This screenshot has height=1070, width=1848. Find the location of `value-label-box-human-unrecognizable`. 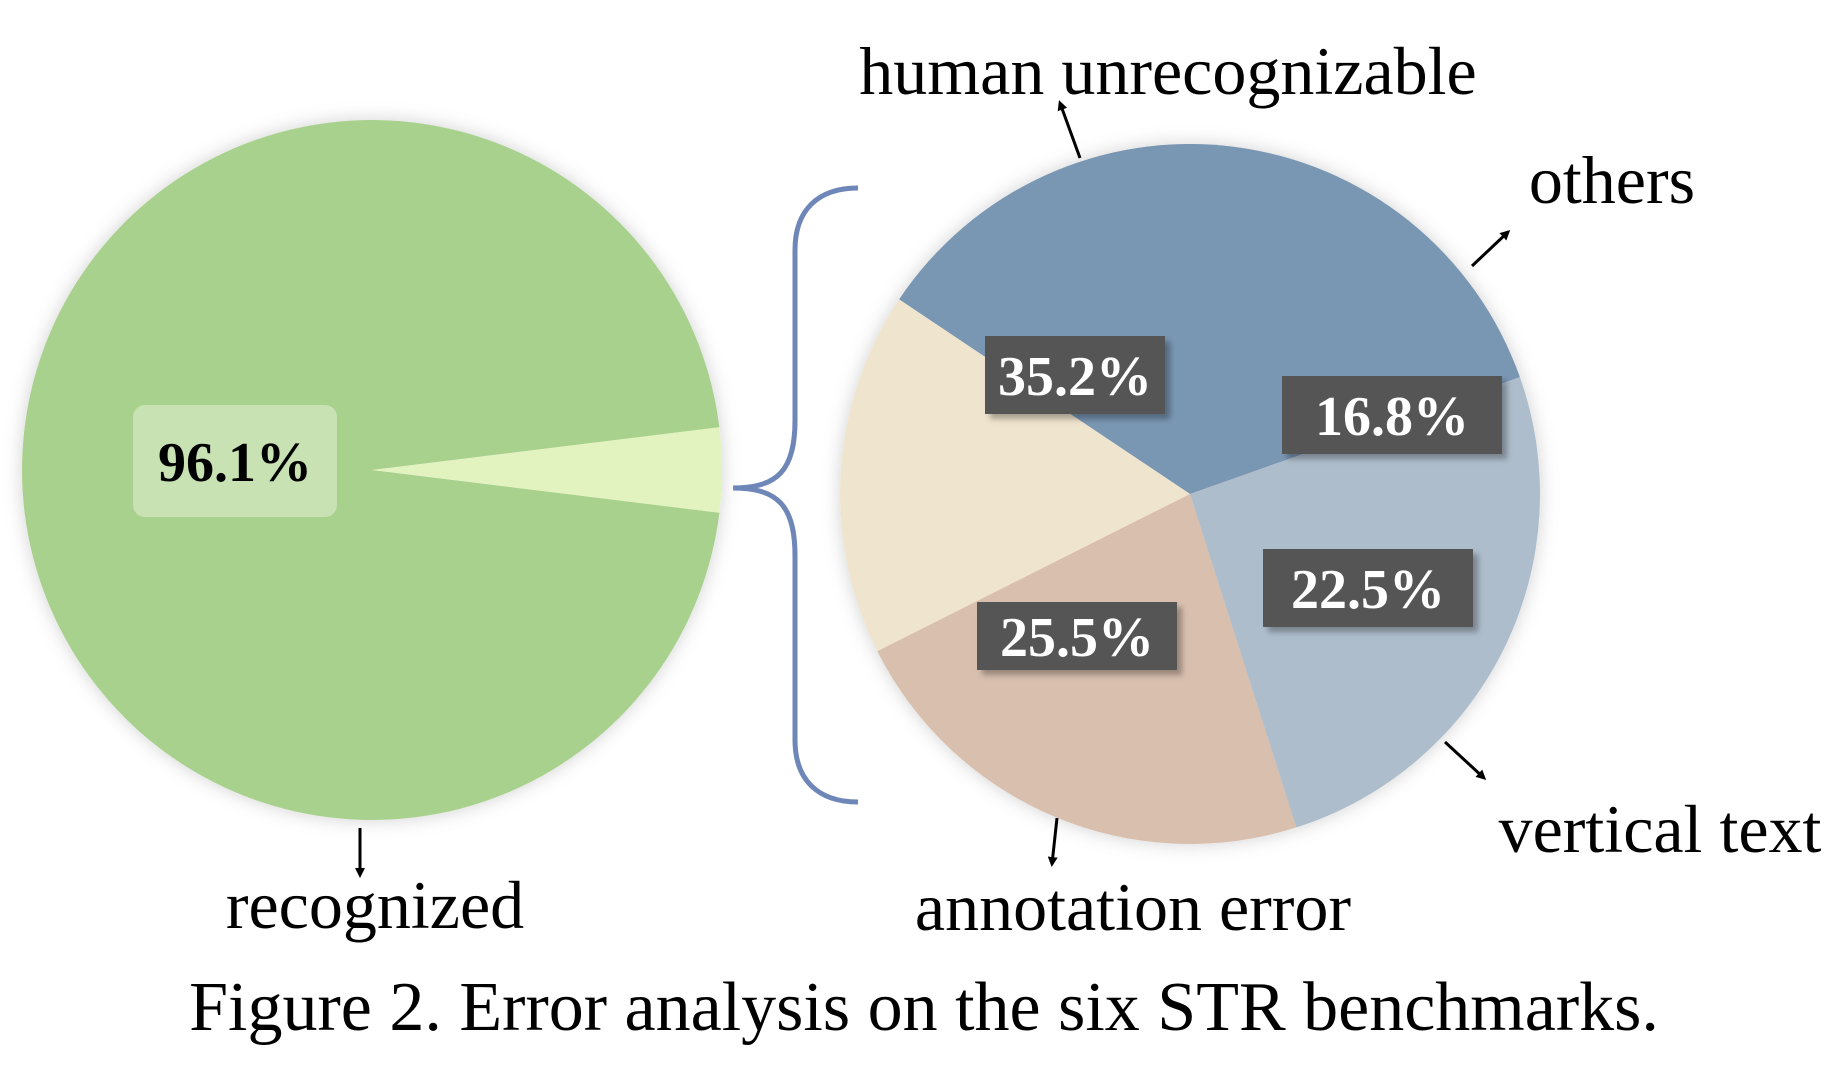

value-label-box-human-unrecognizable is located at coordinates (1075, 375).